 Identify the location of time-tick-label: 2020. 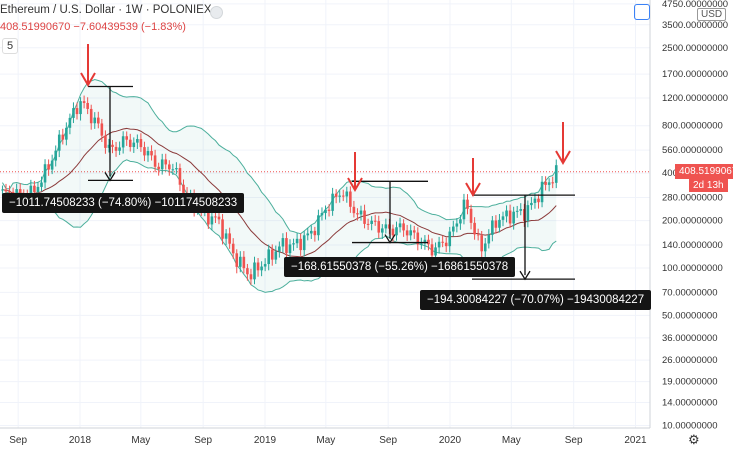
(450, 440).